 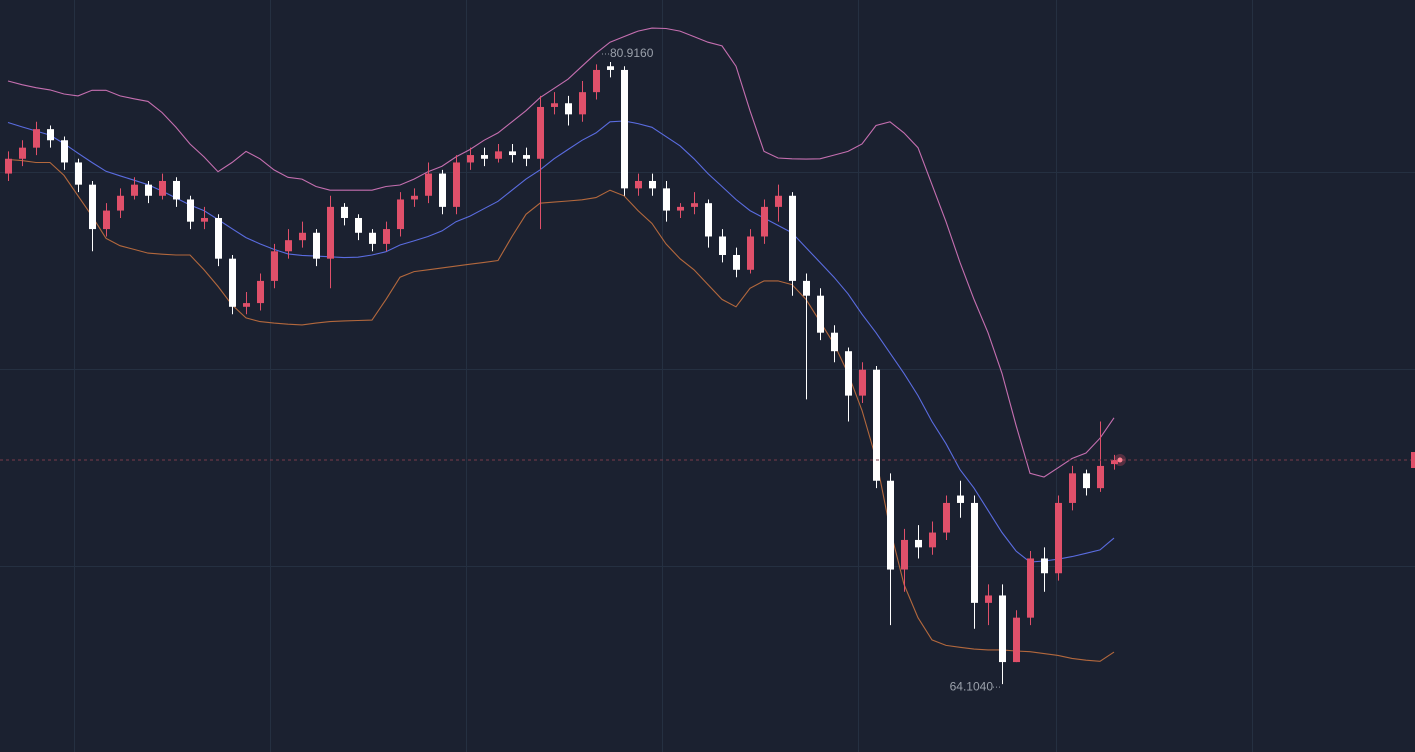 What do you see at coordinates (632, 53) in the screenshot?
I see `extreme-label: 80.9160` at bounding box center [632, 53].